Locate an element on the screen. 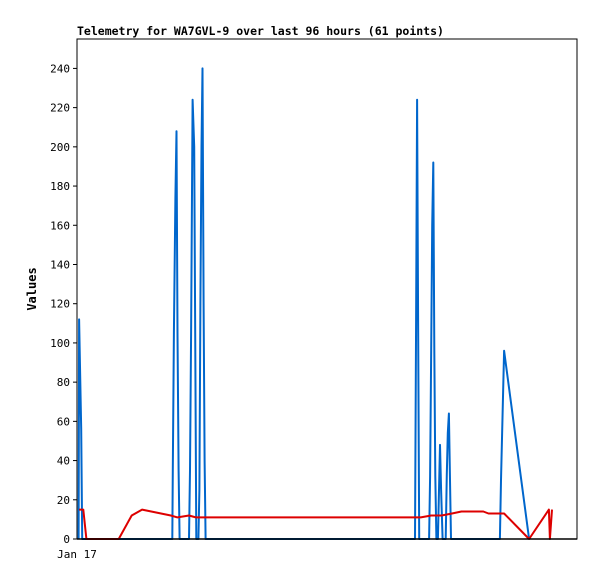  x-tick-label: Jan 17 is located at coordinates (77, 554).